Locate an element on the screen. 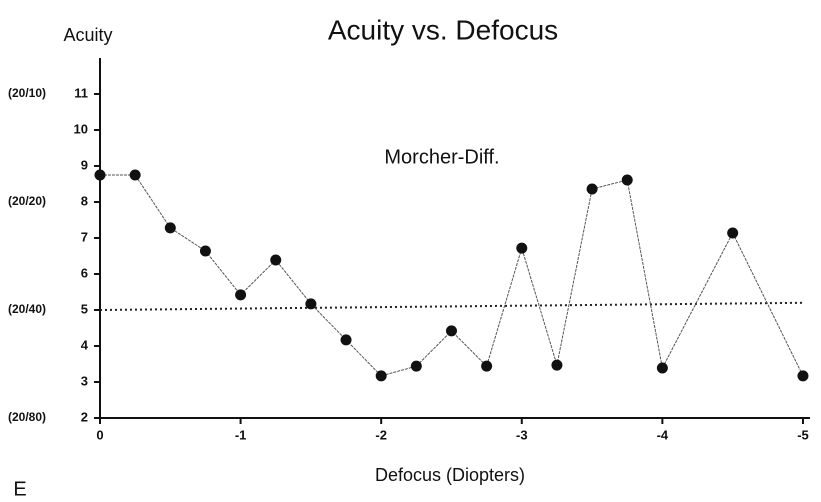 This screenshot has width=821, height=502. reference-line is located at coordinates (451, 306).